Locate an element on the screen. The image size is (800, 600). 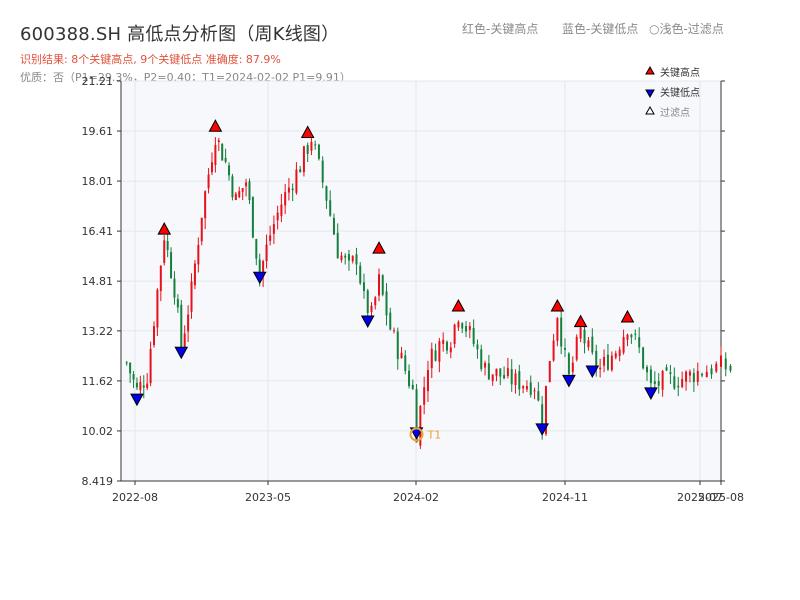
t1-label: T1 is located at coordinates (434, 434).